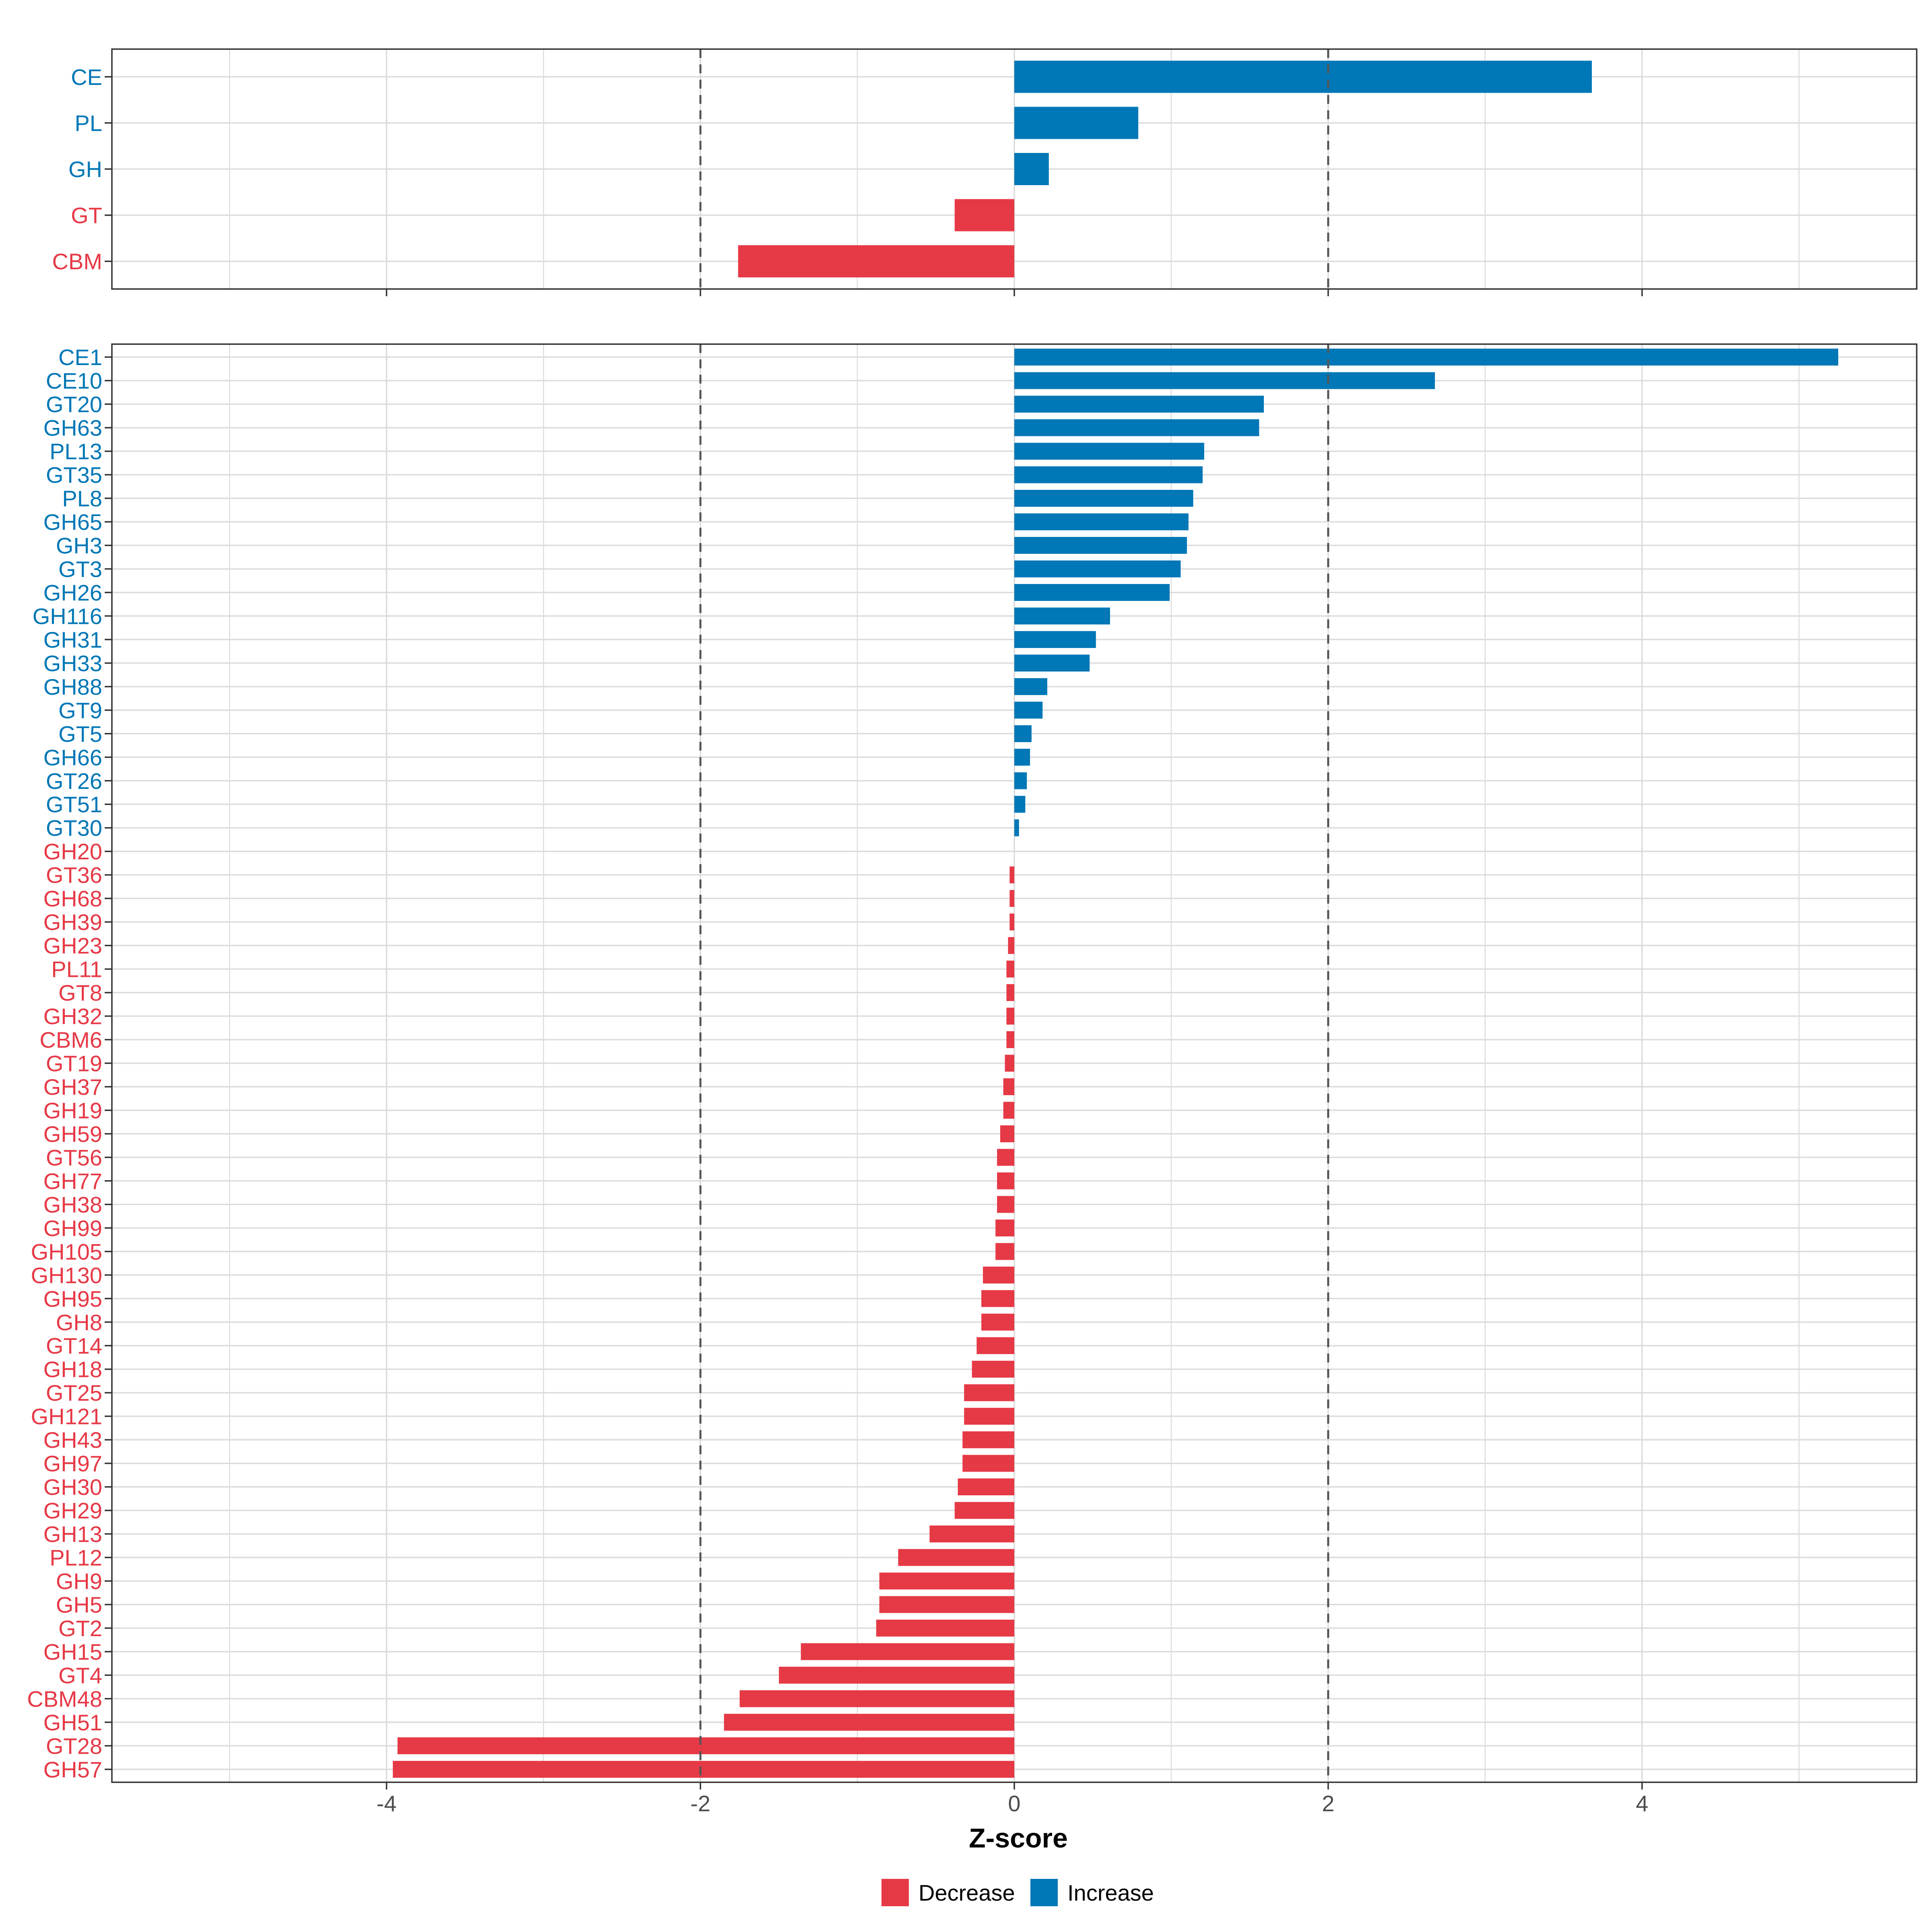  What do you see at coordinates (1044, 1892) in the screenshot?
I see `legend-swatch` at bounding box center [1044, 1892].